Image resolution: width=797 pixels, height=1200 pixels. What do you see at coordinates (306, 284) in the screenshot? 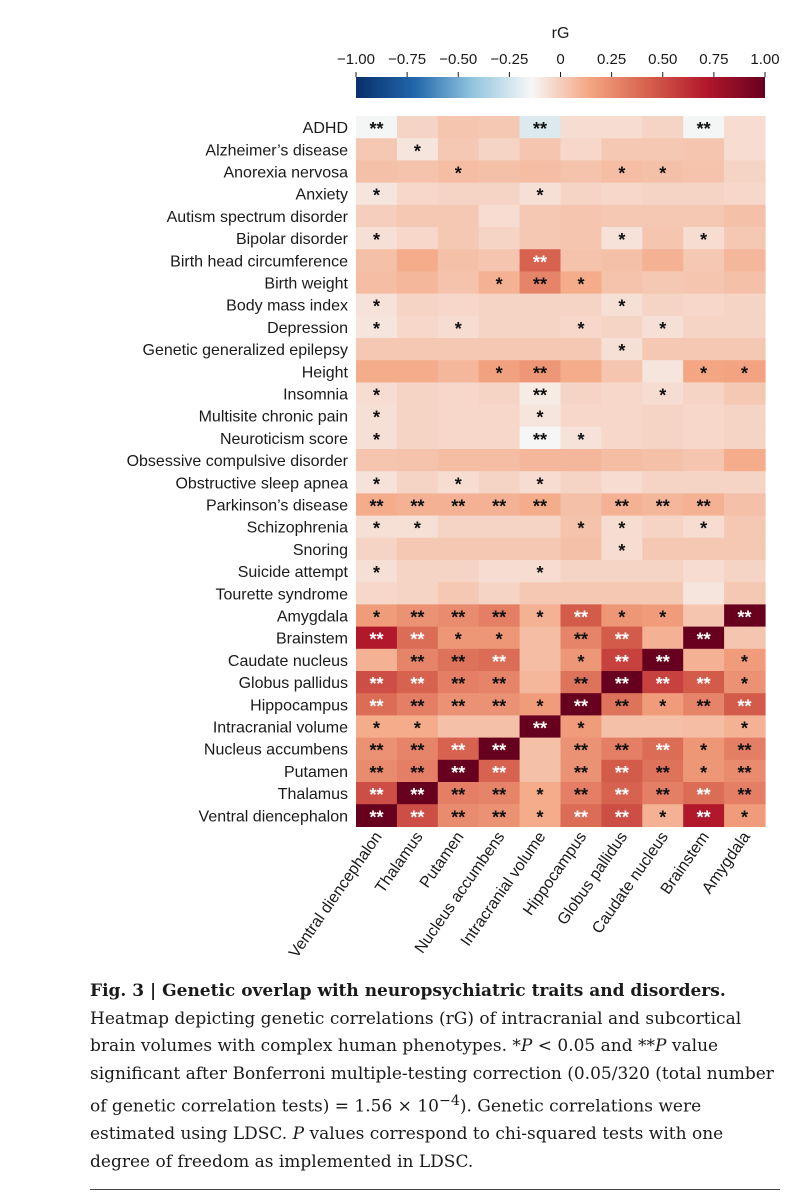
I see `row-label-birth-weight: Birth weight` at bounding box center [306, 284].